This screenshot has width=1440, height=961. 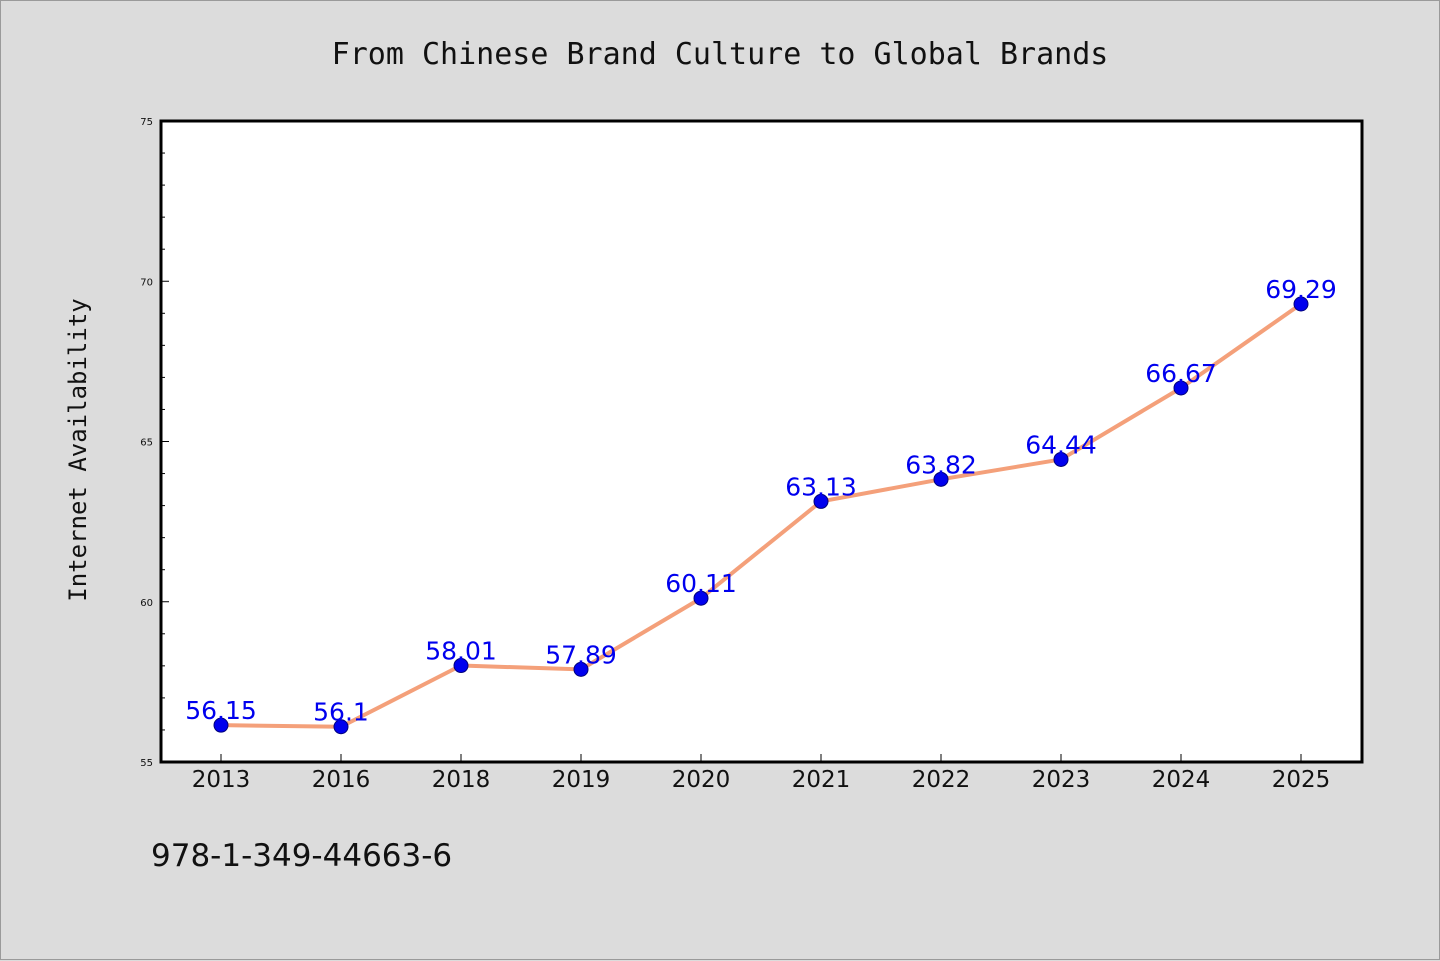 What do you see at coordinates (581, 780) in the screenshot?
I see `x-tick-label: 2019` at bounding box center [581, 780].